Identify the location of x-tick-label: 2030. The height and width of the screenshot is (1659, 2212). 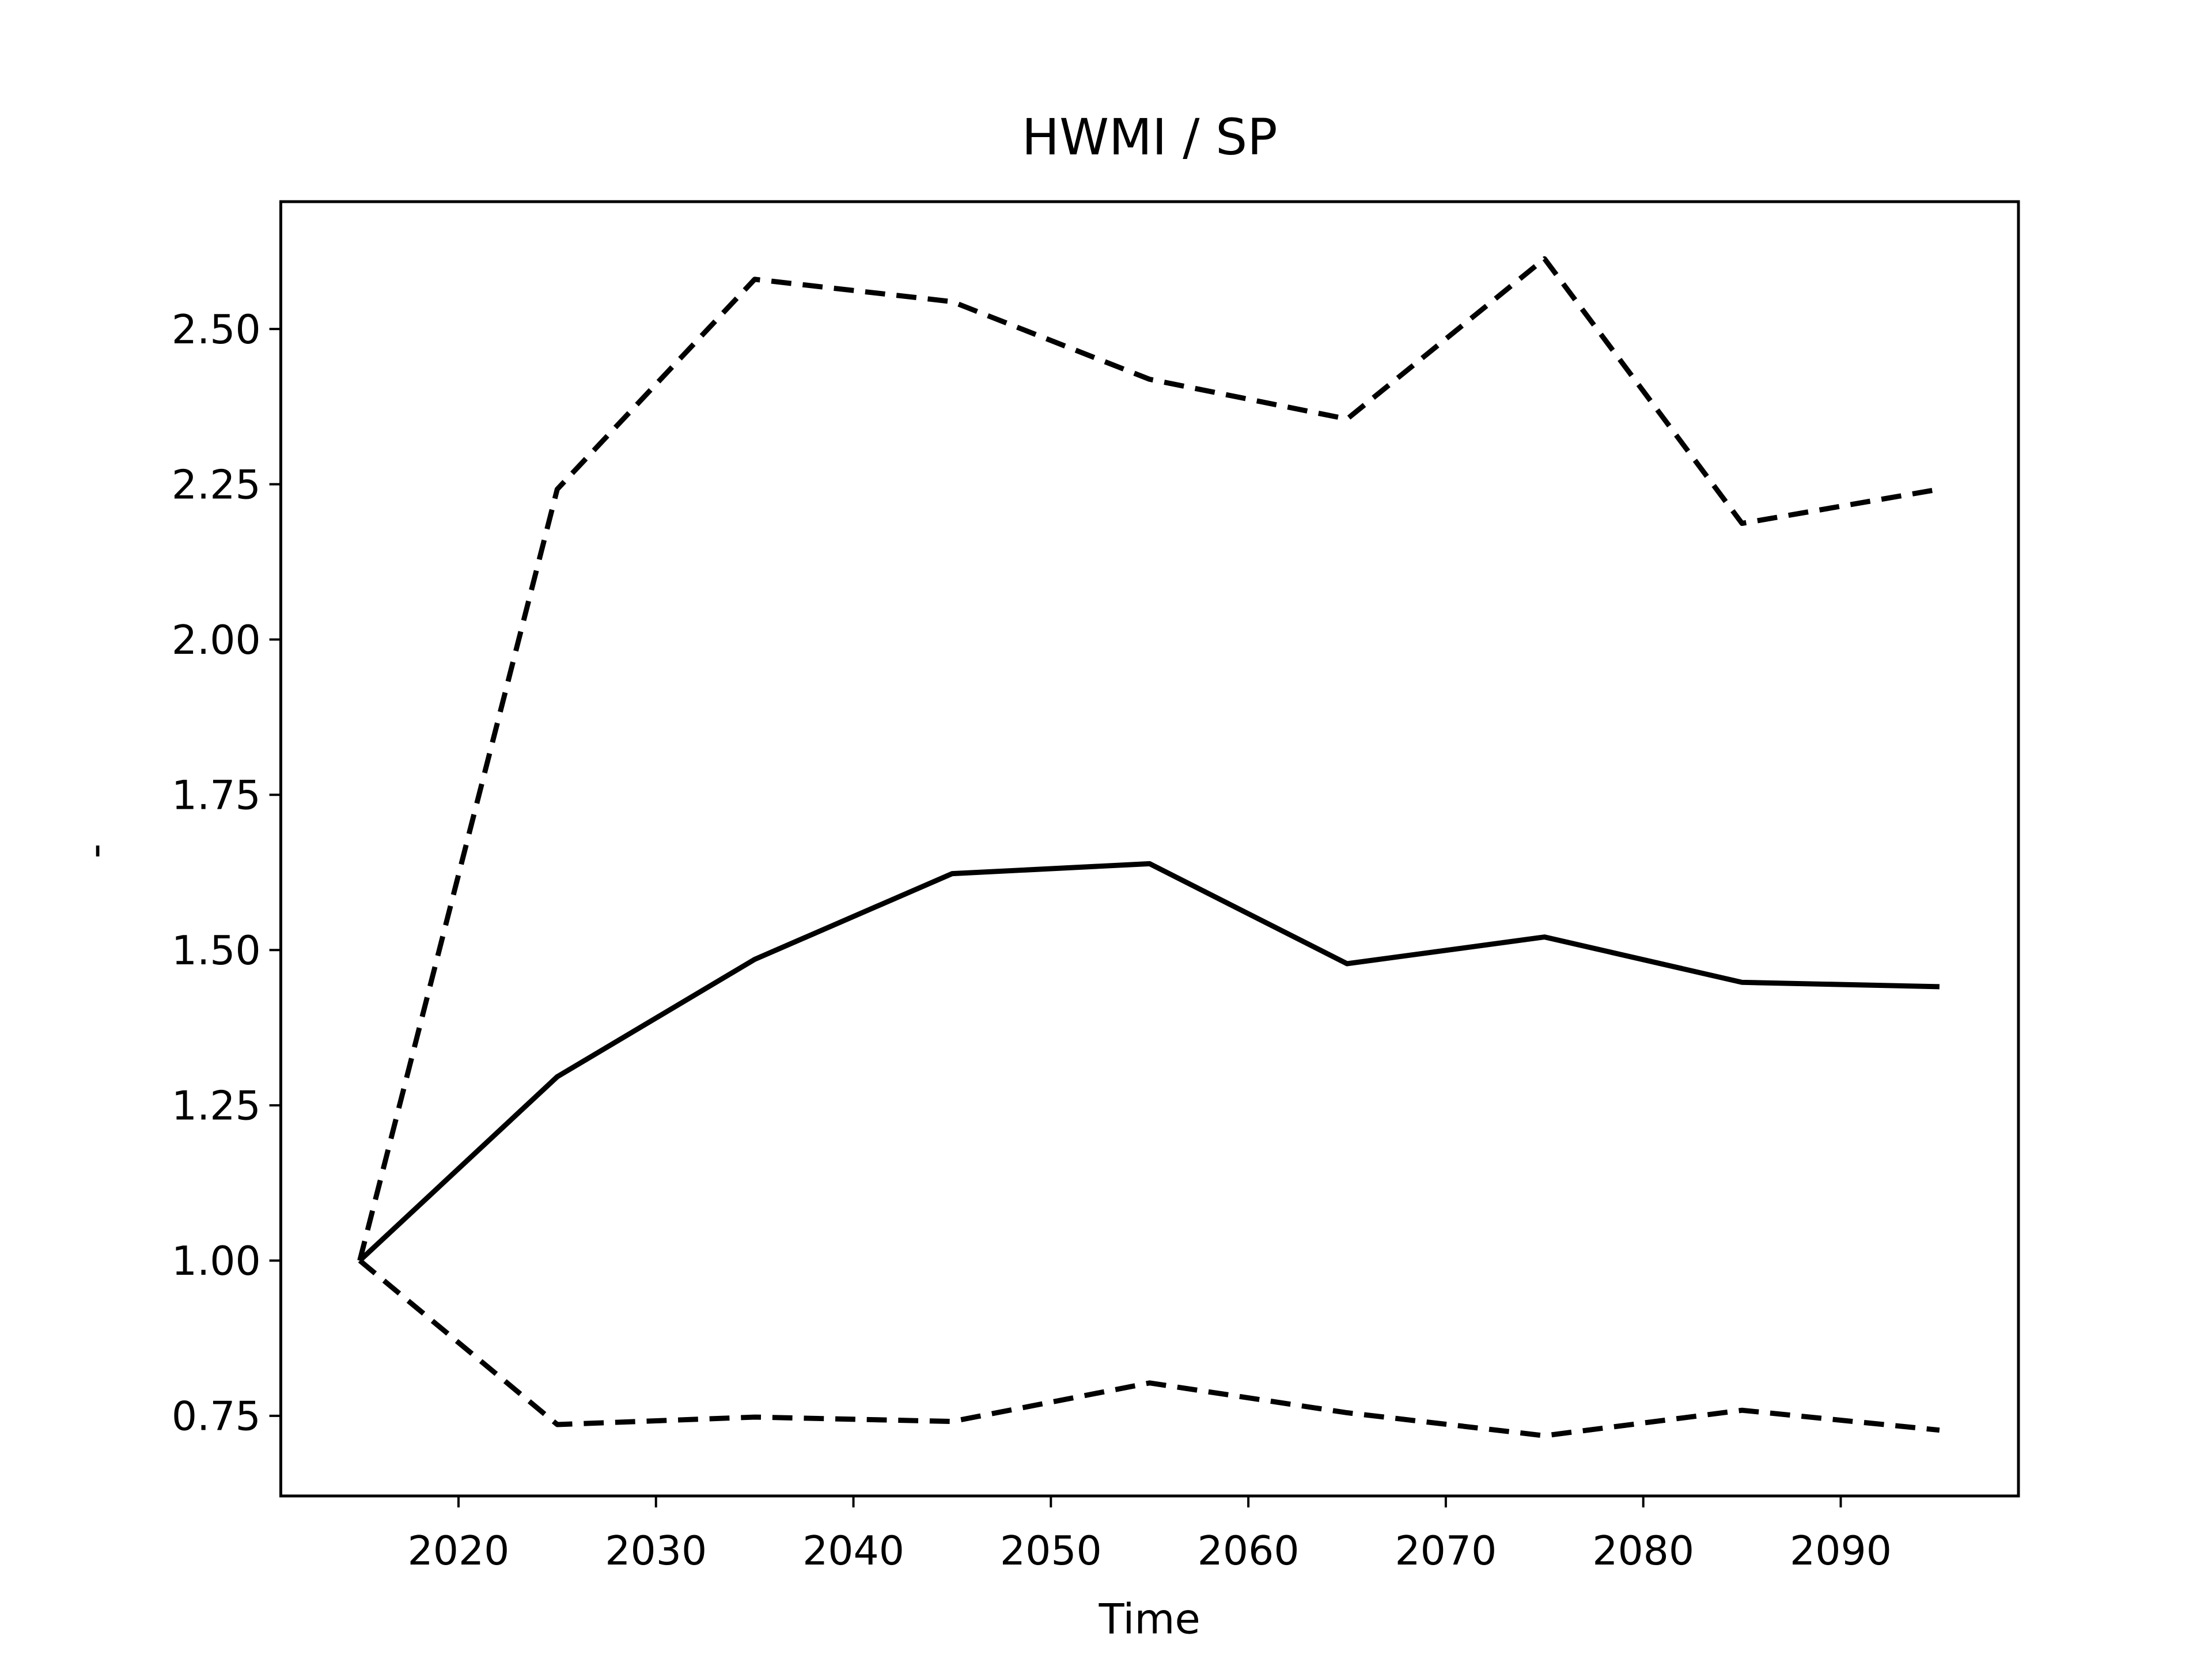
(656, 1551).